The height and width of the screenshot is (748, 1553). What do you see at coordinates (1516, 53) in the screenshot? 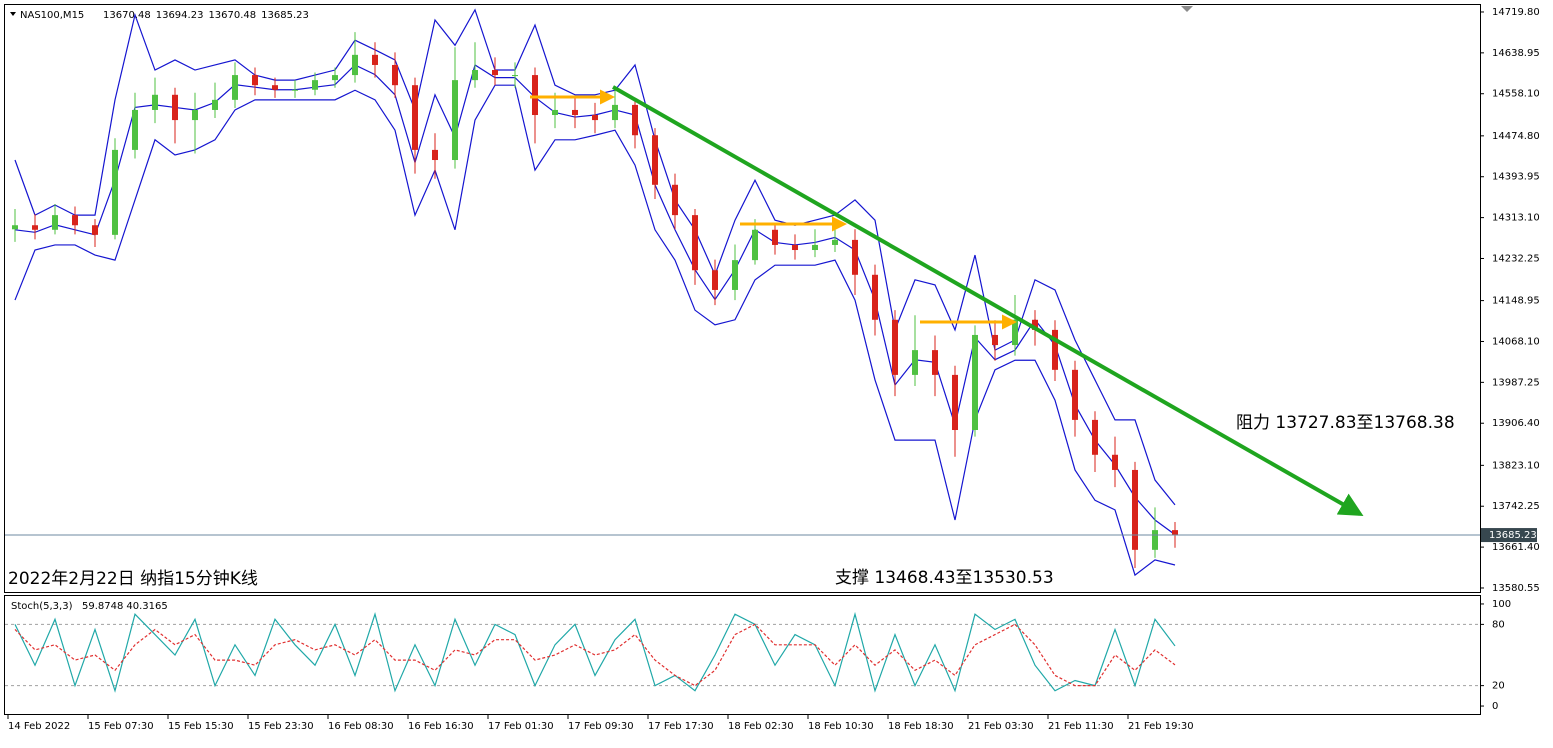
I see `y-tick-label: 14638.95` at bounding box center [1516, 53].